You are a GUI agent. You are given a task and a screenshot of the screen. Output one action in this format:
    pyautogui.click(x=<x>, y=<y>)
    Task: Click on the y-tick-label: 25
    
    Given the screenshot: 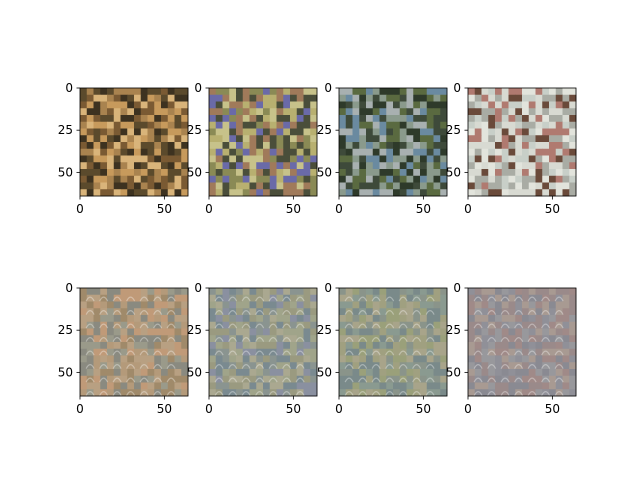 What is the action you would take?
    pyautogui.click(x=65, y=130)
    